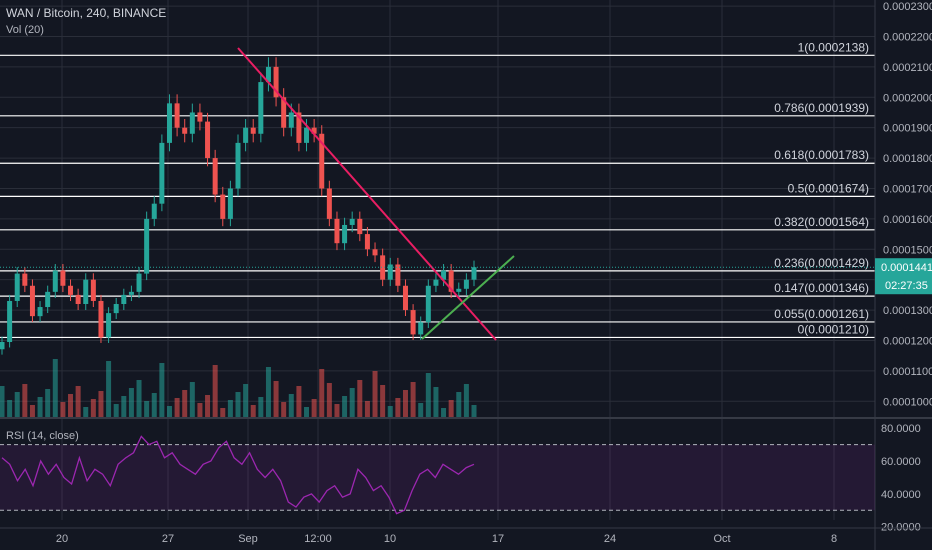  What do you see at coordinates (901, 495) in the screenshot?
I see `rsi-tick-label: 40.0000` at bounding box center [901, 495].